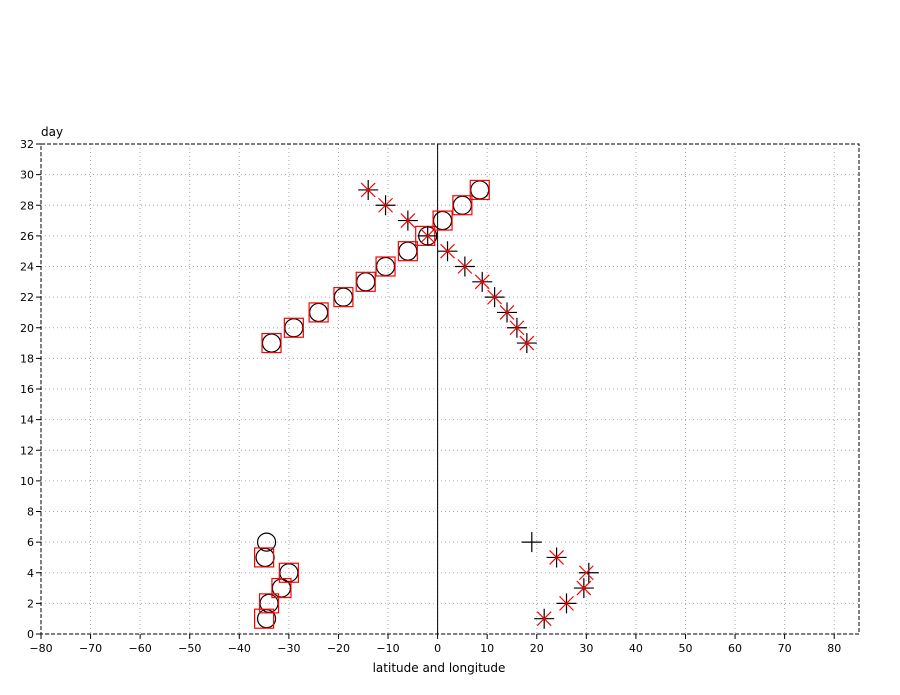 This screenshot has width=900, height=695. Describe the element at coordinates (27, 358) in the screenshot. I see `y-tick-label: 18` at that location.